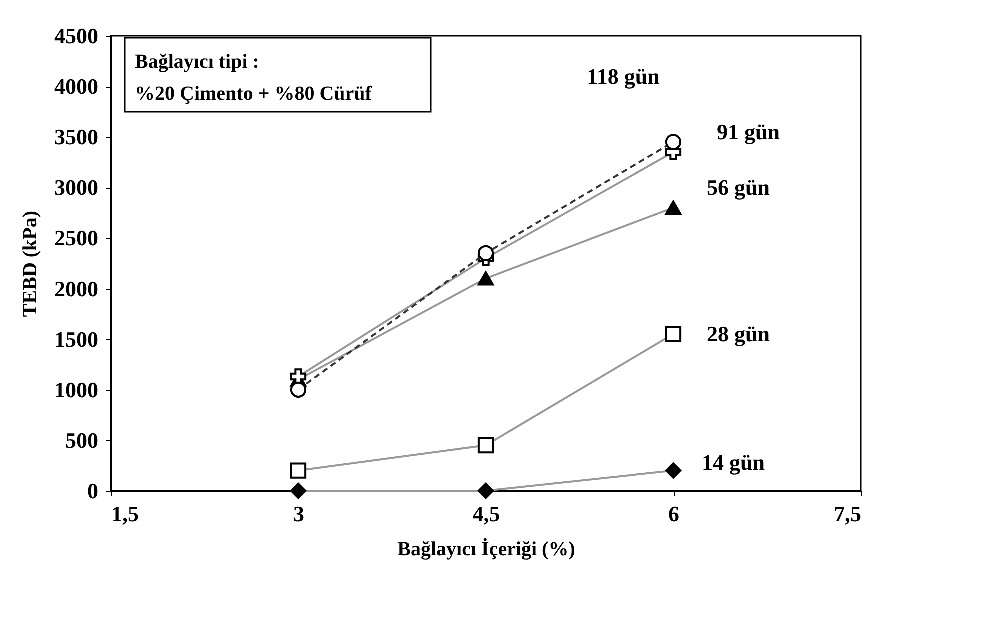  What do you see at coordinates (76, 389) in the screenshot?
I see `y-tick-label: 1000` at bounding box center [76, 389].